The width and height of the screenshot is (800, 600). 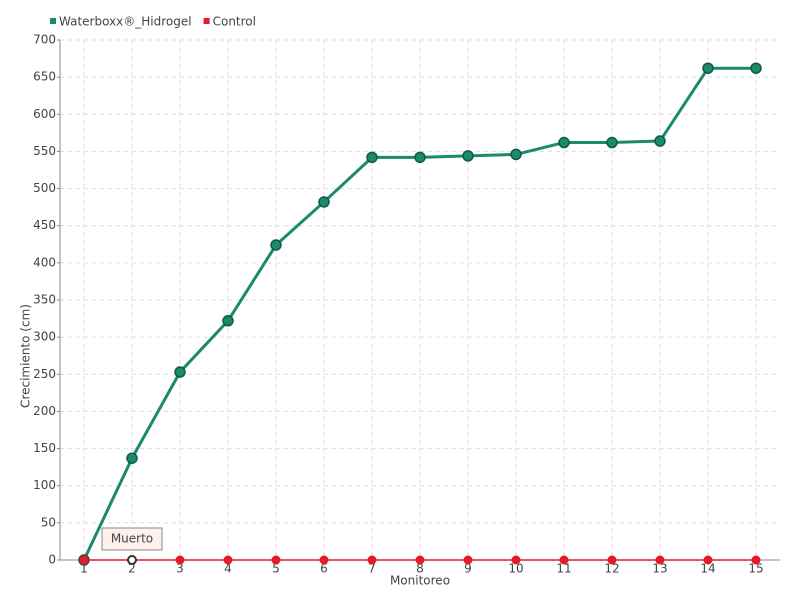 I want to click on y-tick-label: 150, so click(x=44, y=448).